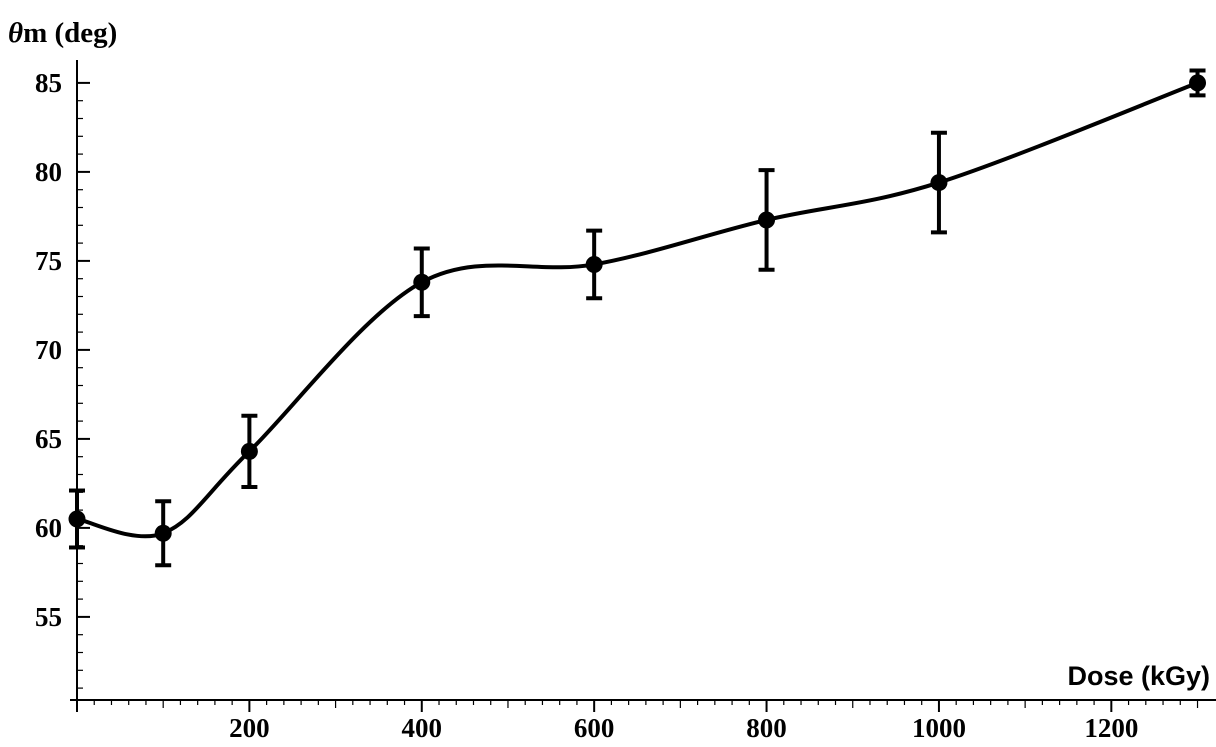 This screenshot has height=747, width=1216. I want to click on y-axis: 55 60 65 70 75 80 85 θm (deg), so click(62, 364).